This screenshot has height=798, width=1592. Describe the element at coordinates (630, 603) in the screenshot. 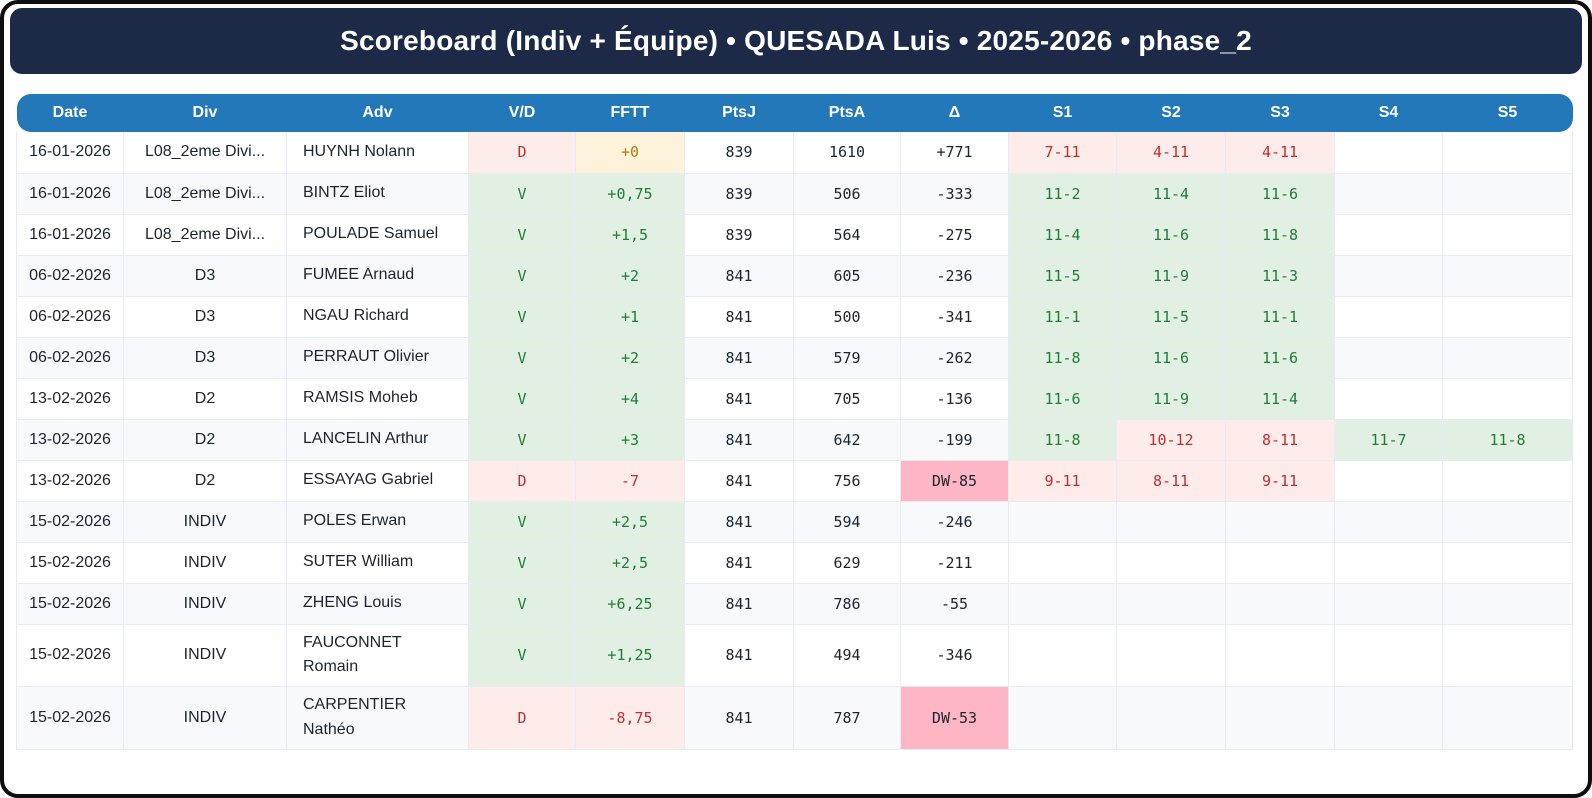

I see `cell-fftt-points: +6,25` at that location.